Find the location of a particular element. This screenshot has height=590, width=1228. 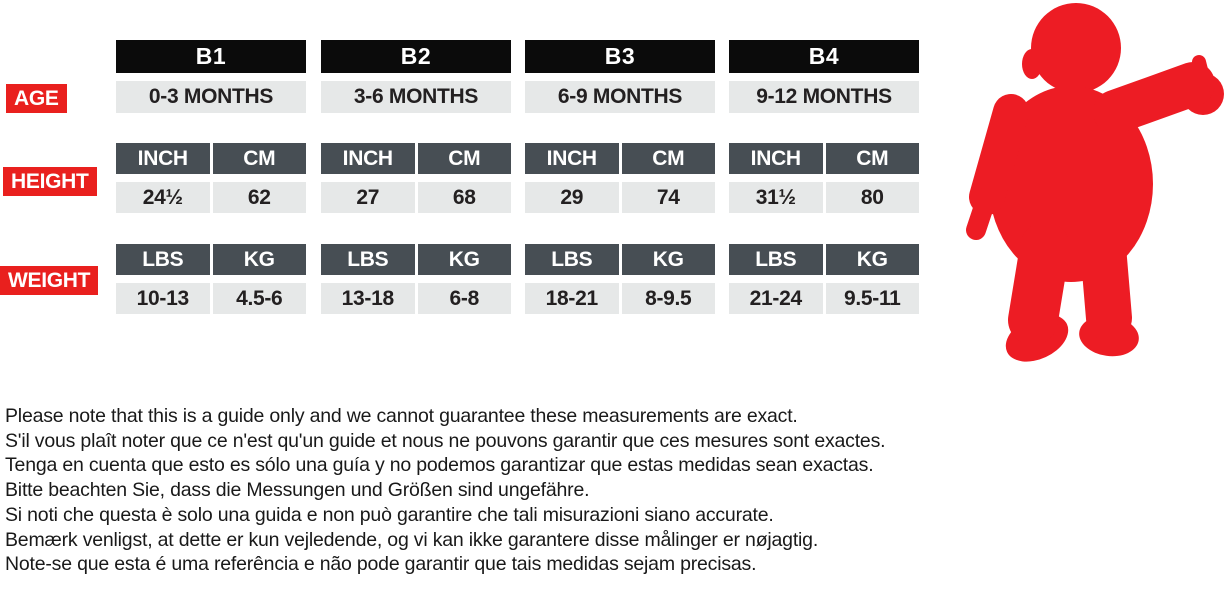

weight-value-row: 21-24 9.5-11 is located at coordinates (824, 298).